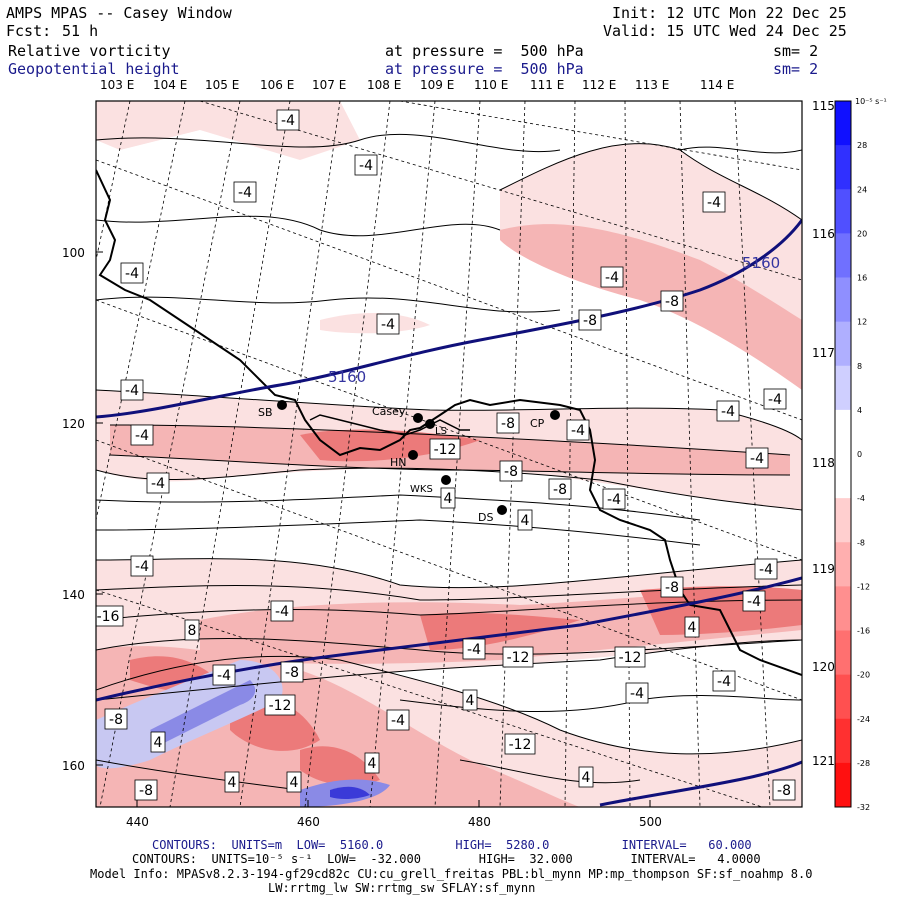  I want to click on colorbar-tick-label: -20, so click(863, 675).